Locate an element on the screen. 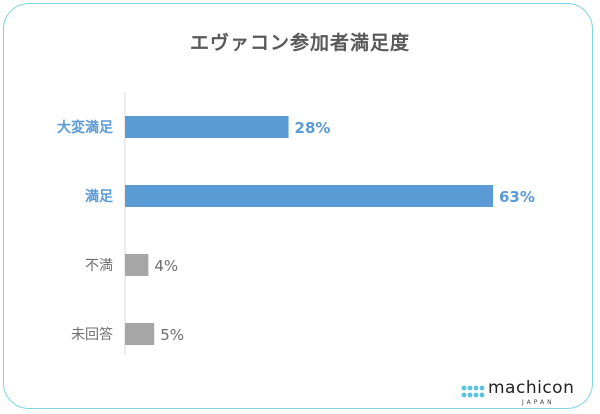 This screenshot has width=600, height=414. value-label-1: 63% is located at coordinates (517, 197).